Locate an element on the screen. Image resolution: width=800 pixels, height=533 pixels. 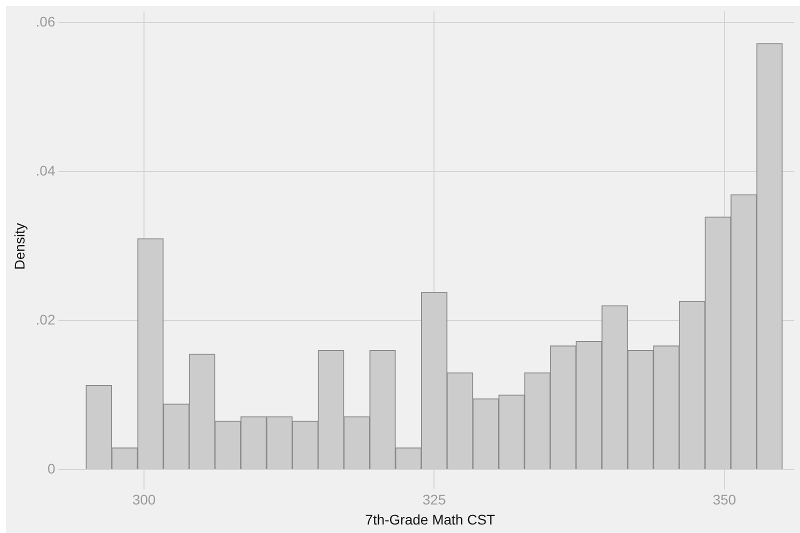
x-tick-label: 300 is located at coordinates (144, 500).